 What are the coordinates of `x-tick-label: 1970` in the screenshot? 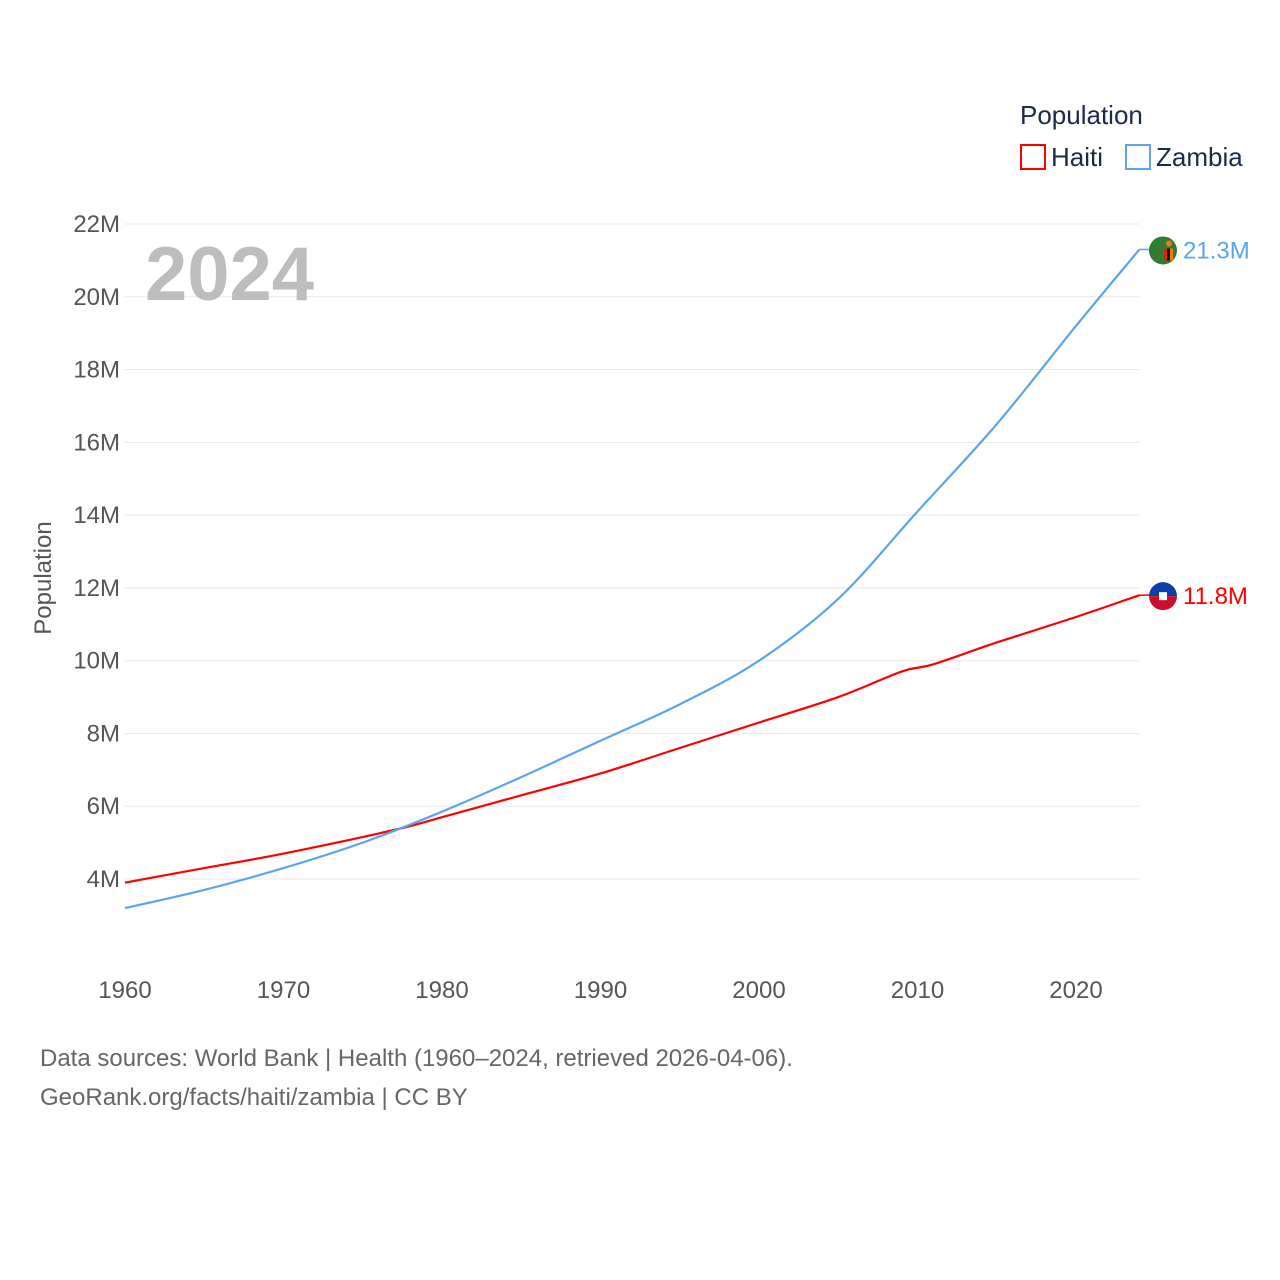 It's located at (283, 990).